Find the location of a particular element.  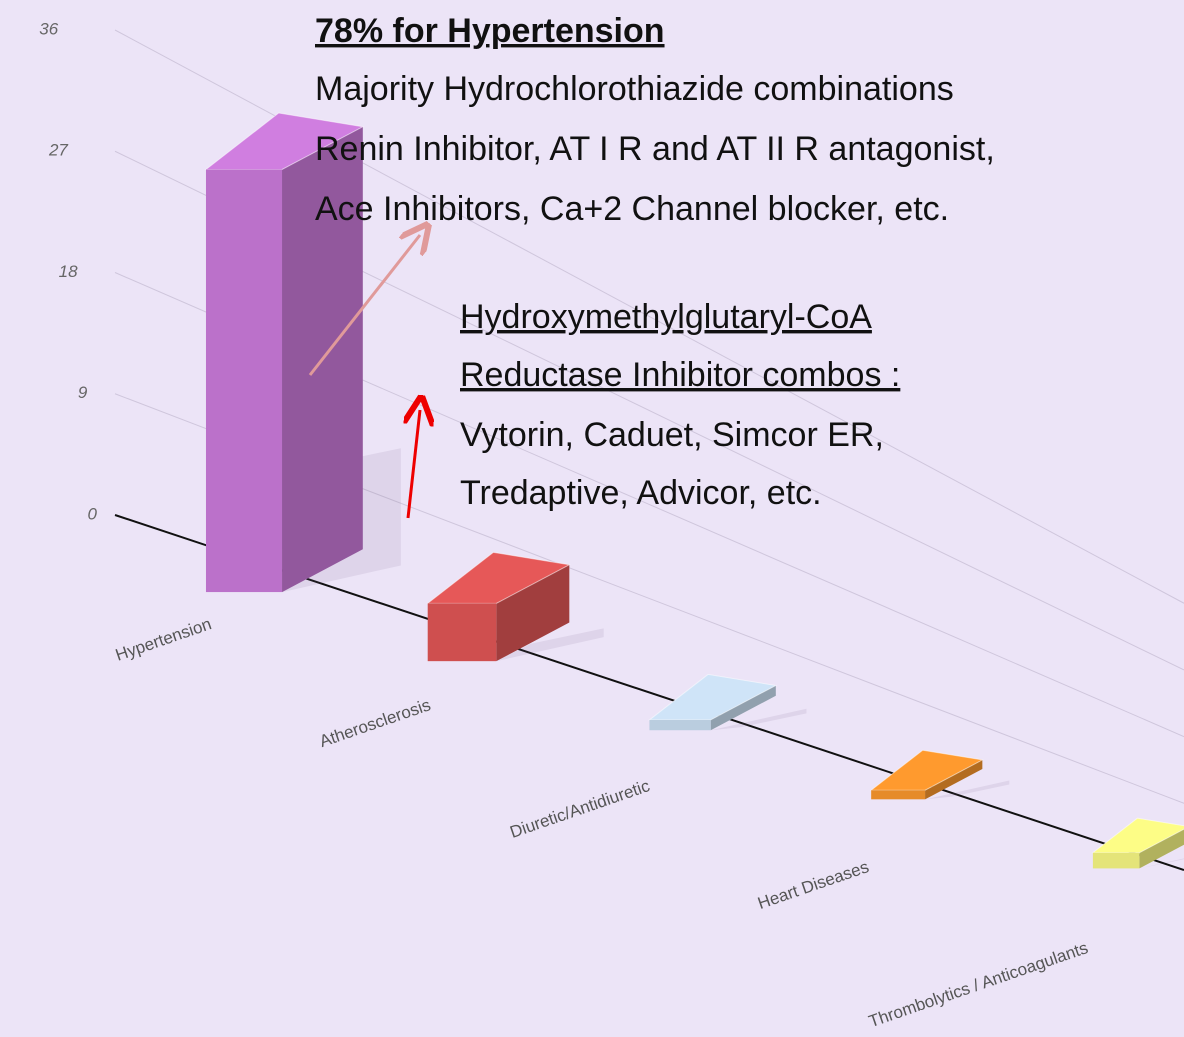

y-tick-label: 18 is located at coordinates (68, 271).